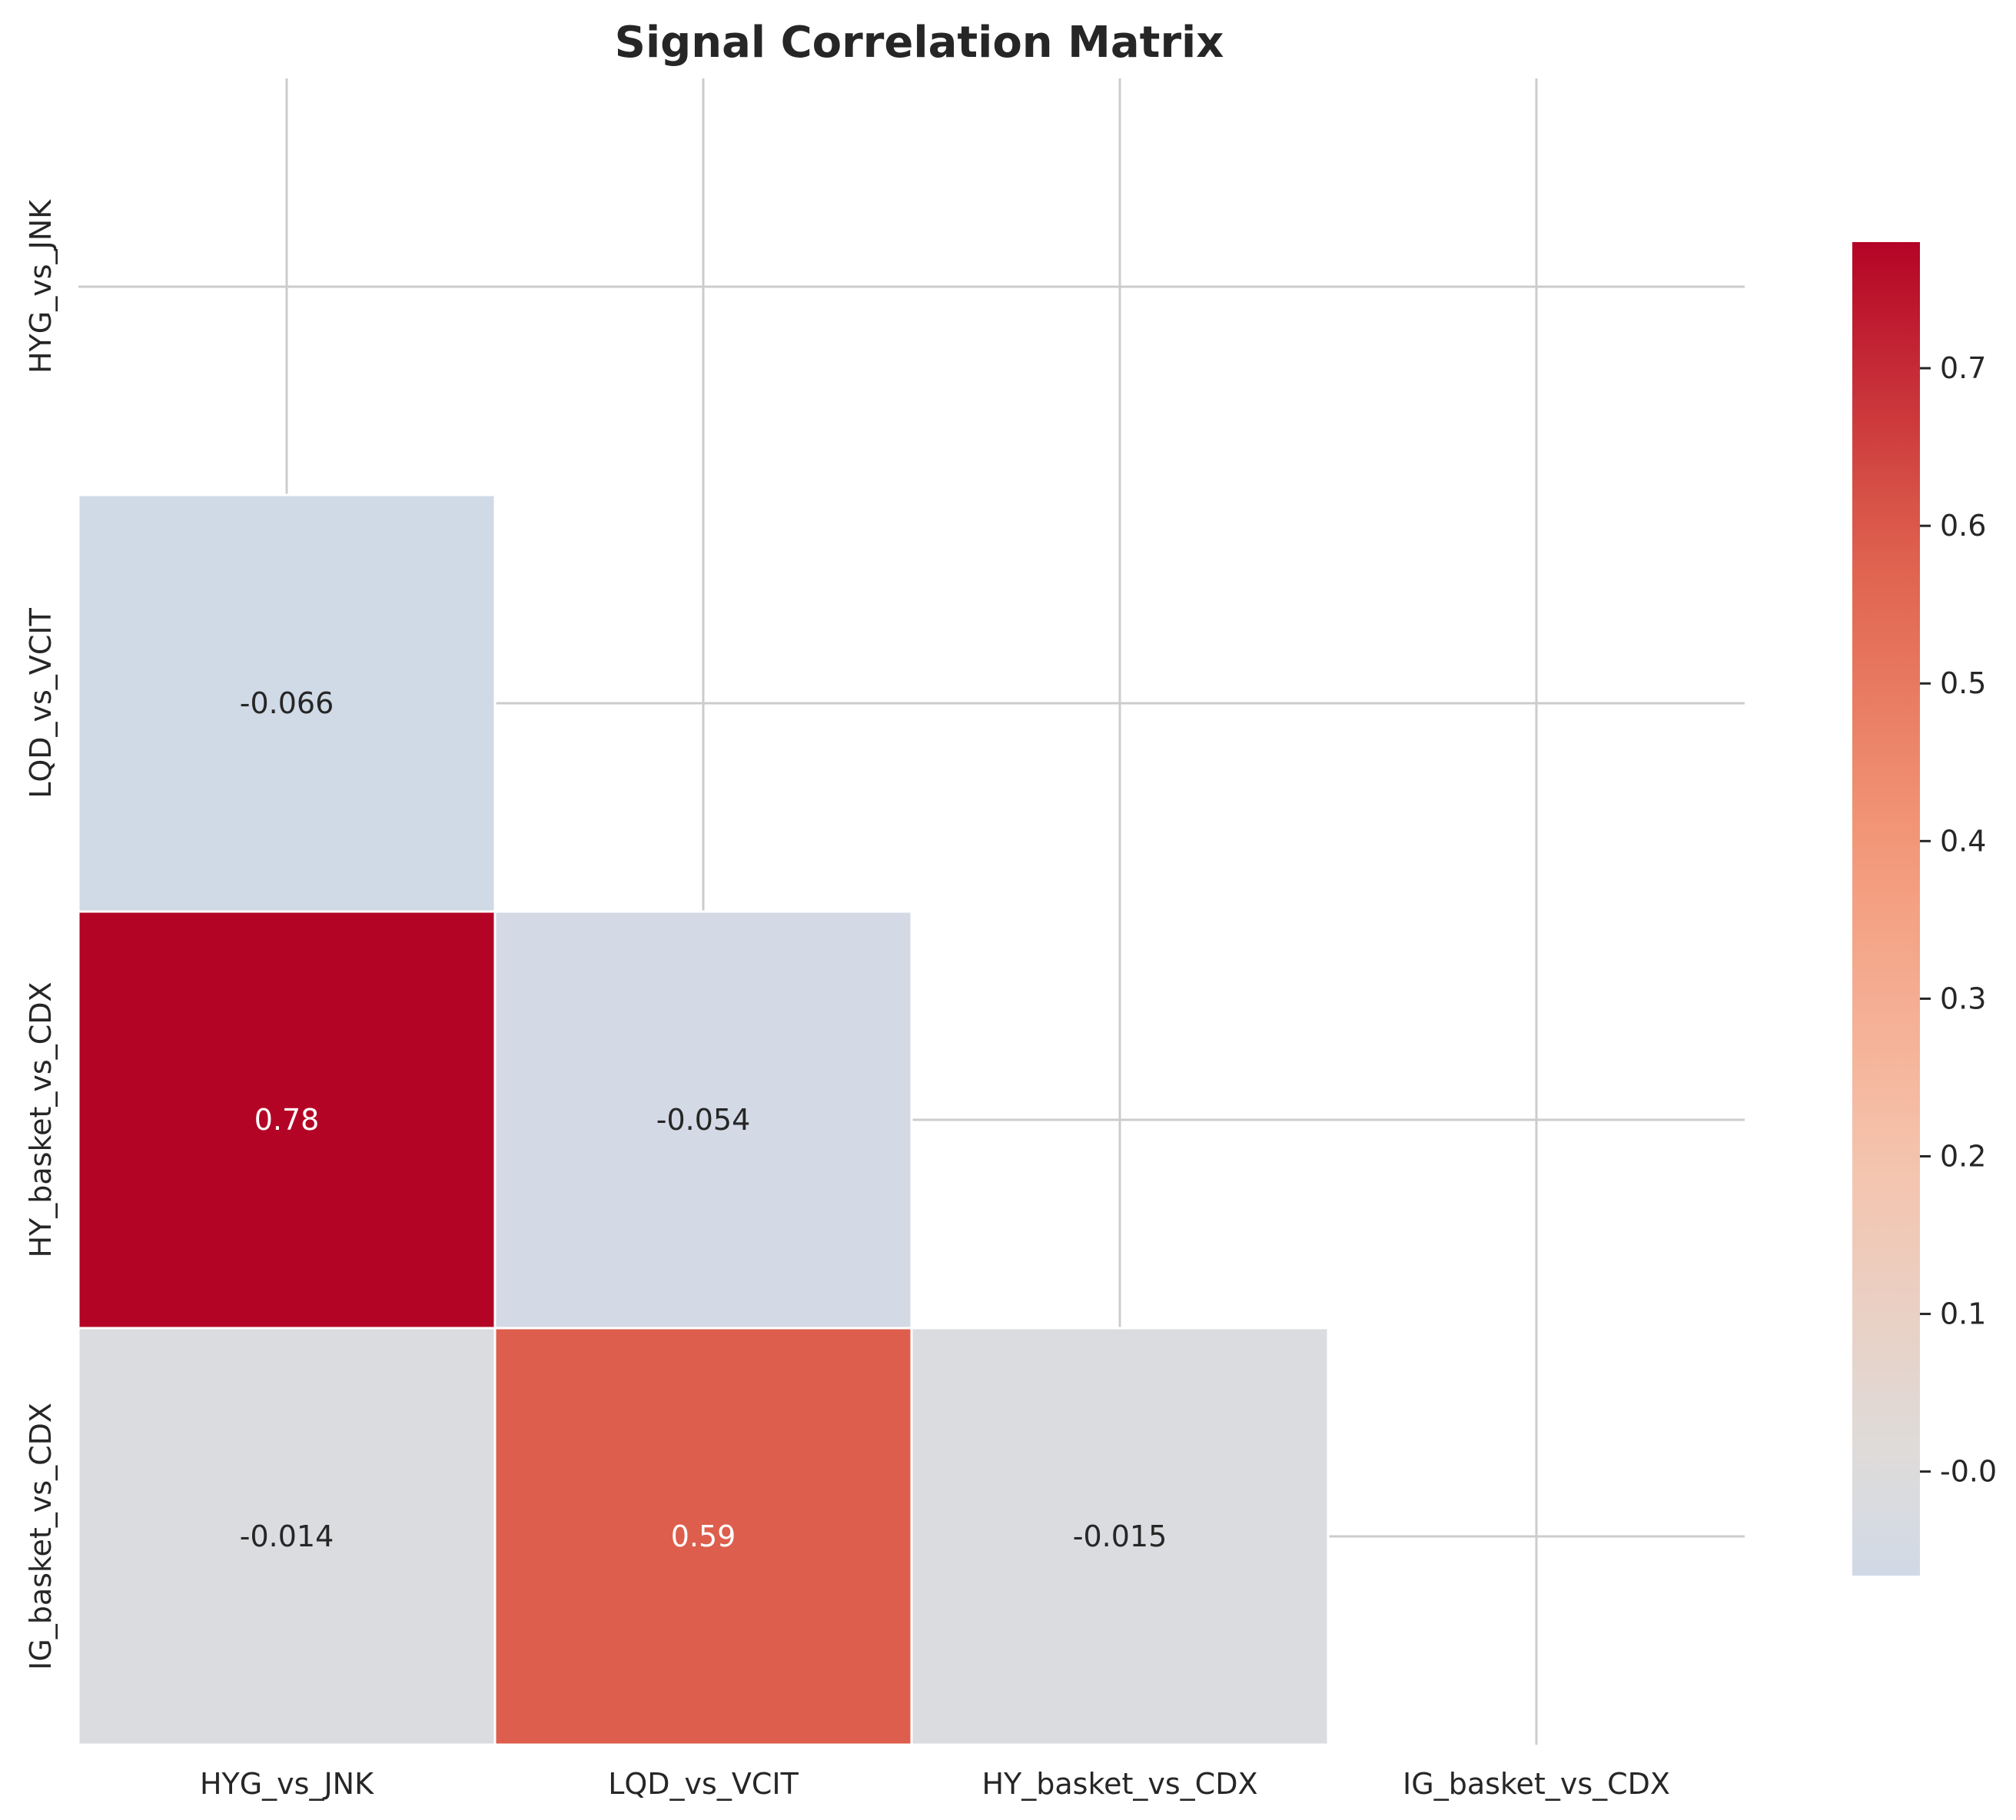 Image resolution: width=2016 pixels, height=1820 pixels. I want to click on colorbar-tick-label: -0.0, so click(1969, 1472).